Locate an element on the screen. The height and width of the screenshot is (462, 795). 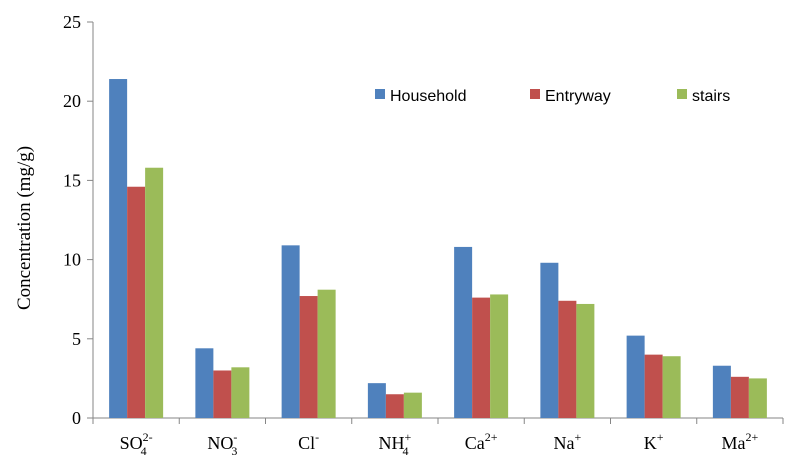
y-tick-label: 15 is located at coordinates (72, 180).